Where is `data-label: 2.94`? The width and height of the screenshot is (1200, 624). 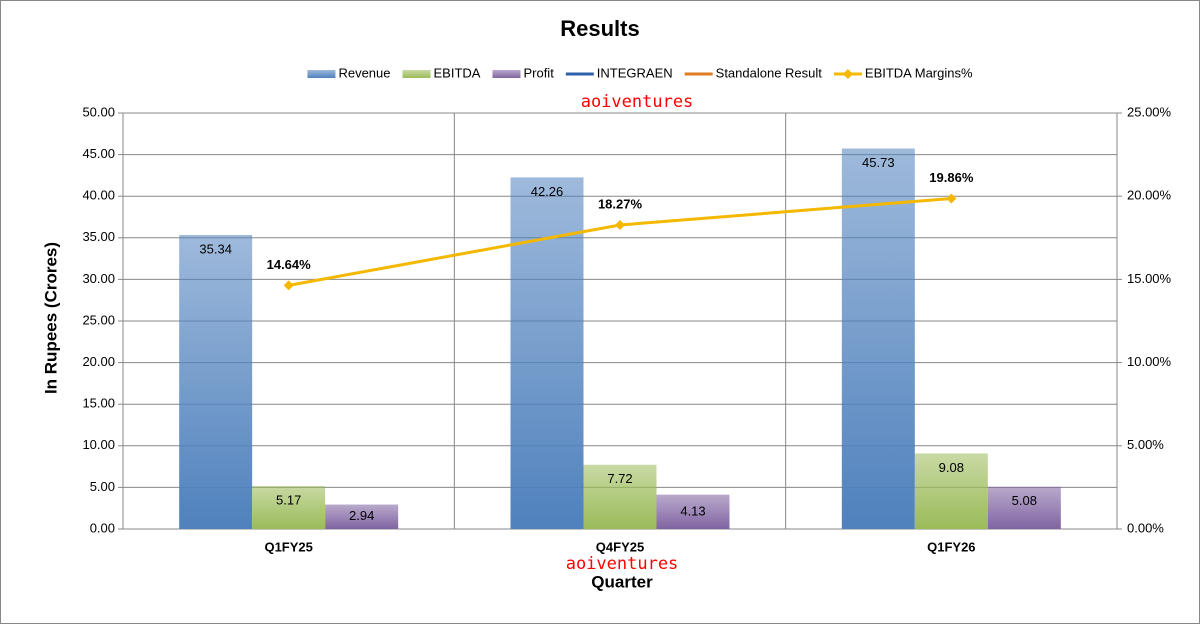 data-label: 2.94 is located at coordinates (361, 515).